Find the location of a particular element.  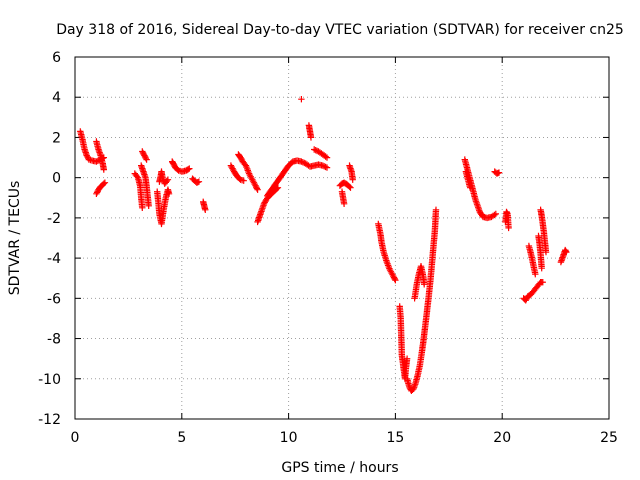

y-tick-label: -4 is located at coordinates (54, 259).